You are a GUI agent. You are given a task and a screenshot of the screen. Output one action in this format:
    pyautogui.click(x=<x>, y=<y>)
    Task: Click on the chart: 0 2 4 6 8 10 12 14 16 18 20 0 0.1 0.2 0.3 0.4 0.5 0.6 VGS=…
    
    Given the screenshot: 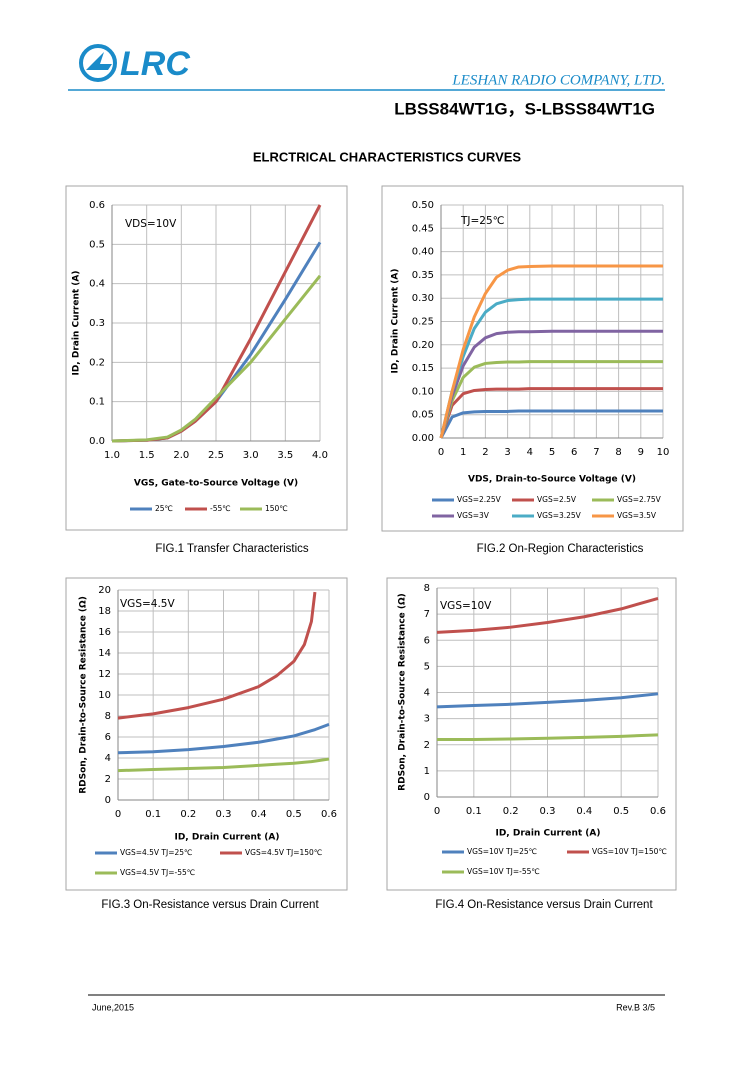 What is the action you would take?
    pyautogui.click(x=206, y=744)
    